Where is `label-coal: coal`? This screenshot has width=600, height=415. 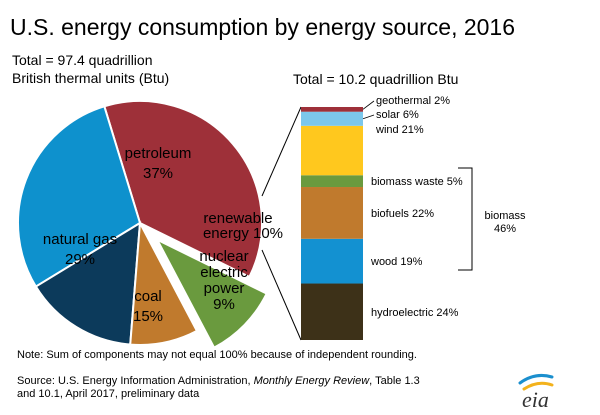 label-coal: coal is located at coordinates (148, 296).